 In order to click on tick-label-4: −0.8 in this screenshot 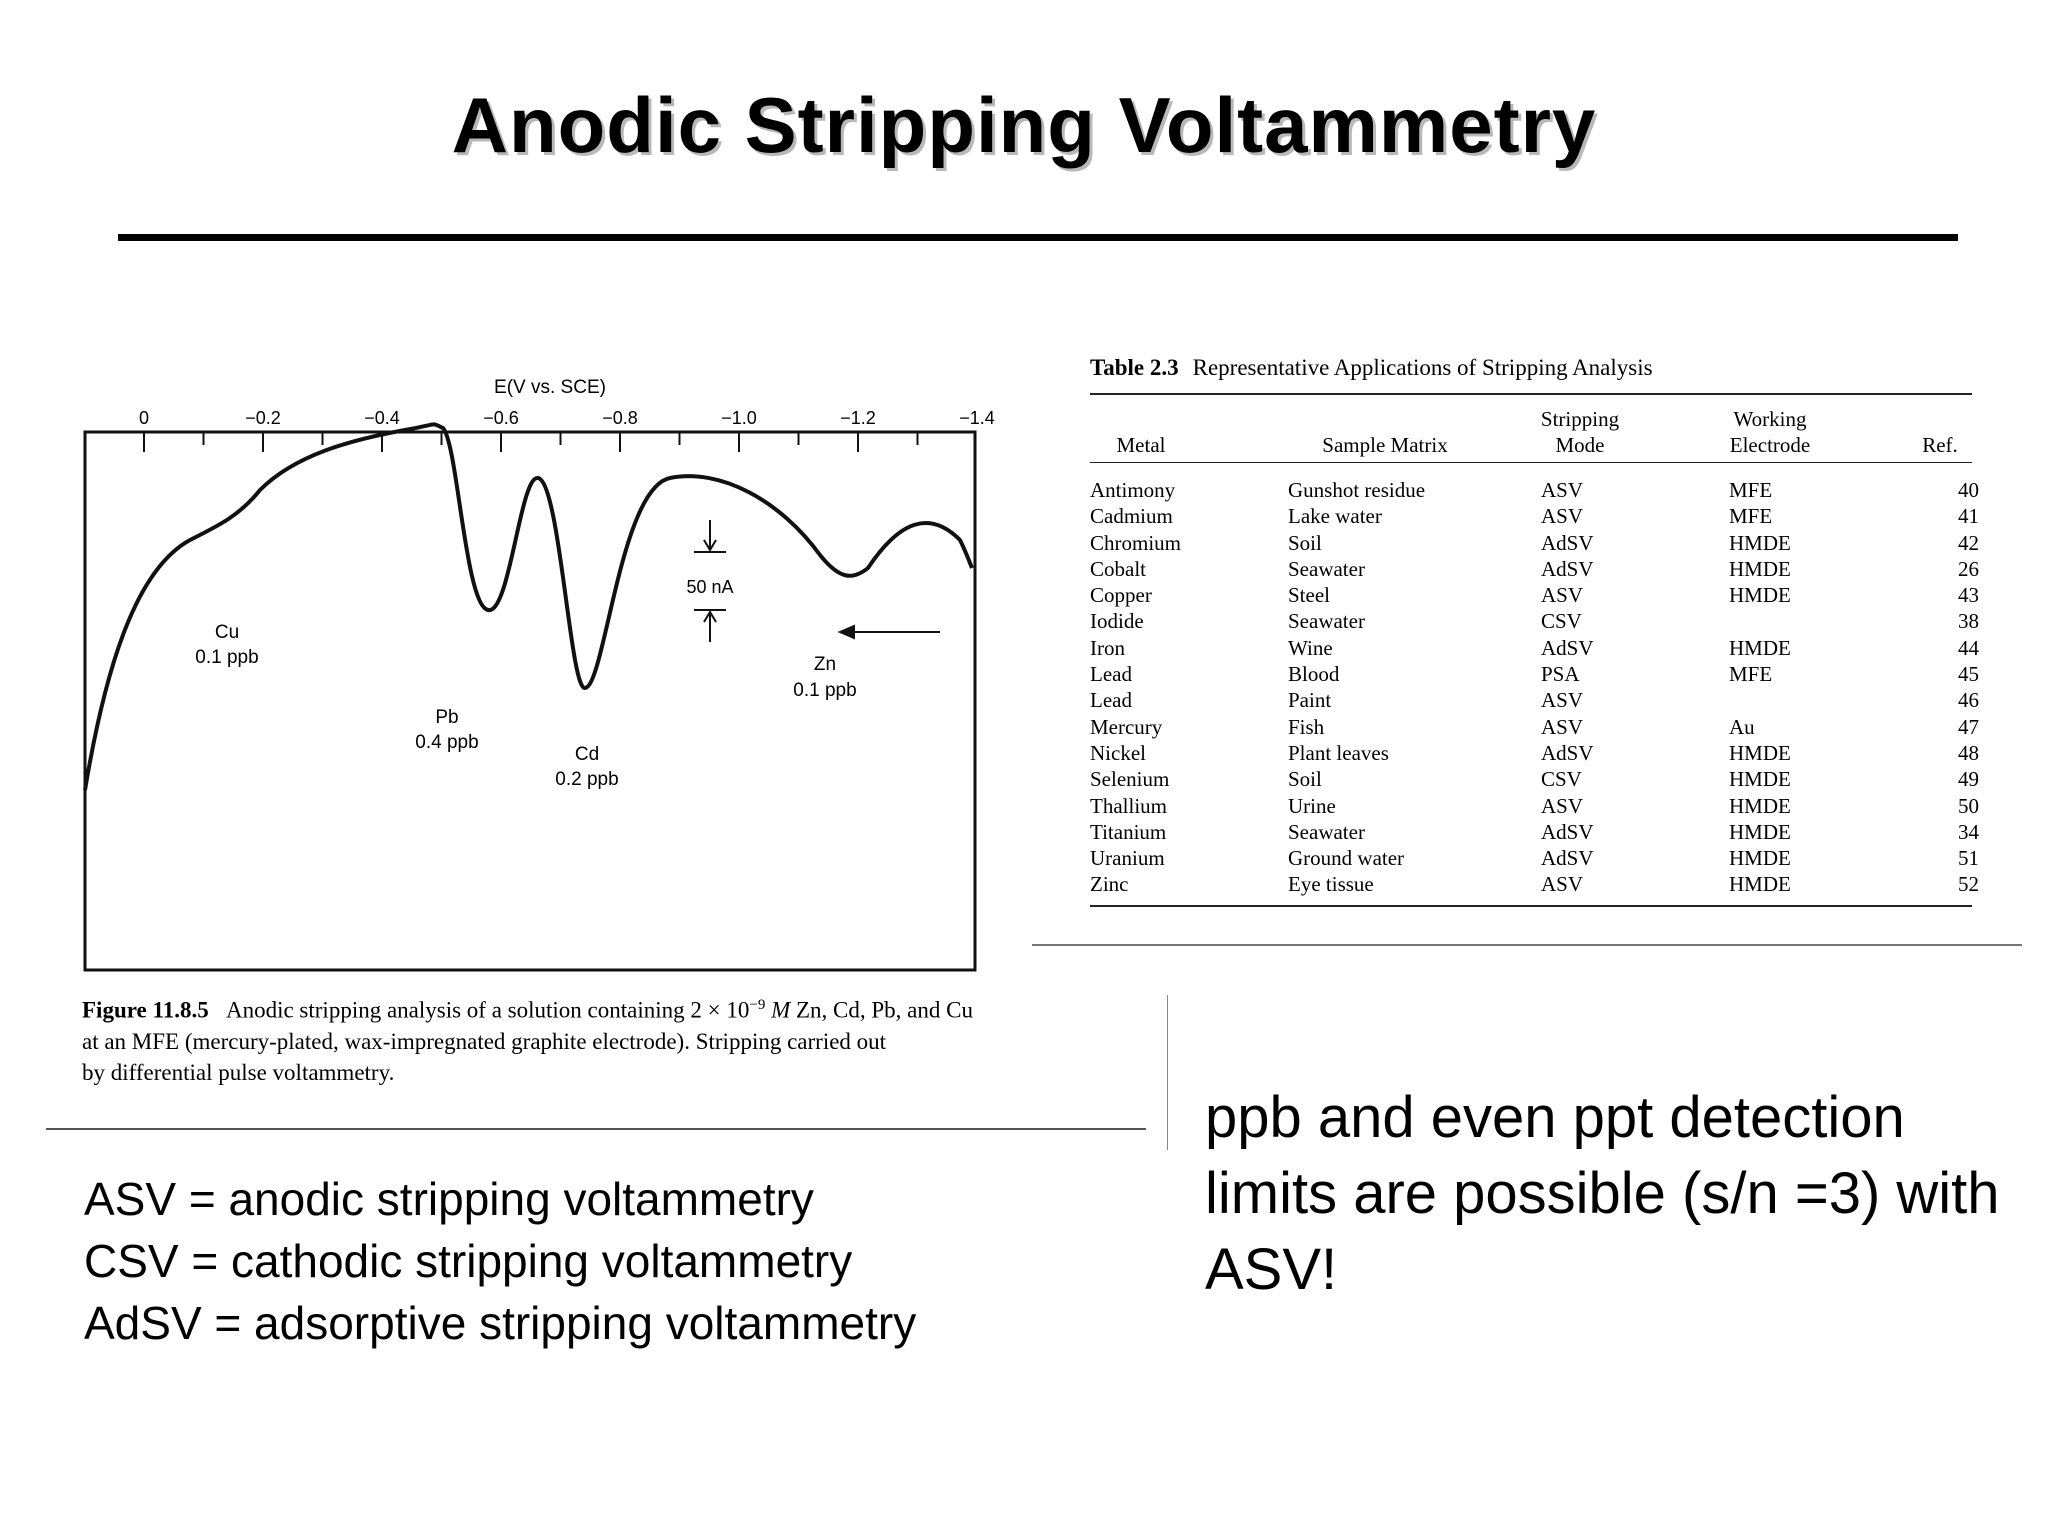, I will do `click(620, 418)`.